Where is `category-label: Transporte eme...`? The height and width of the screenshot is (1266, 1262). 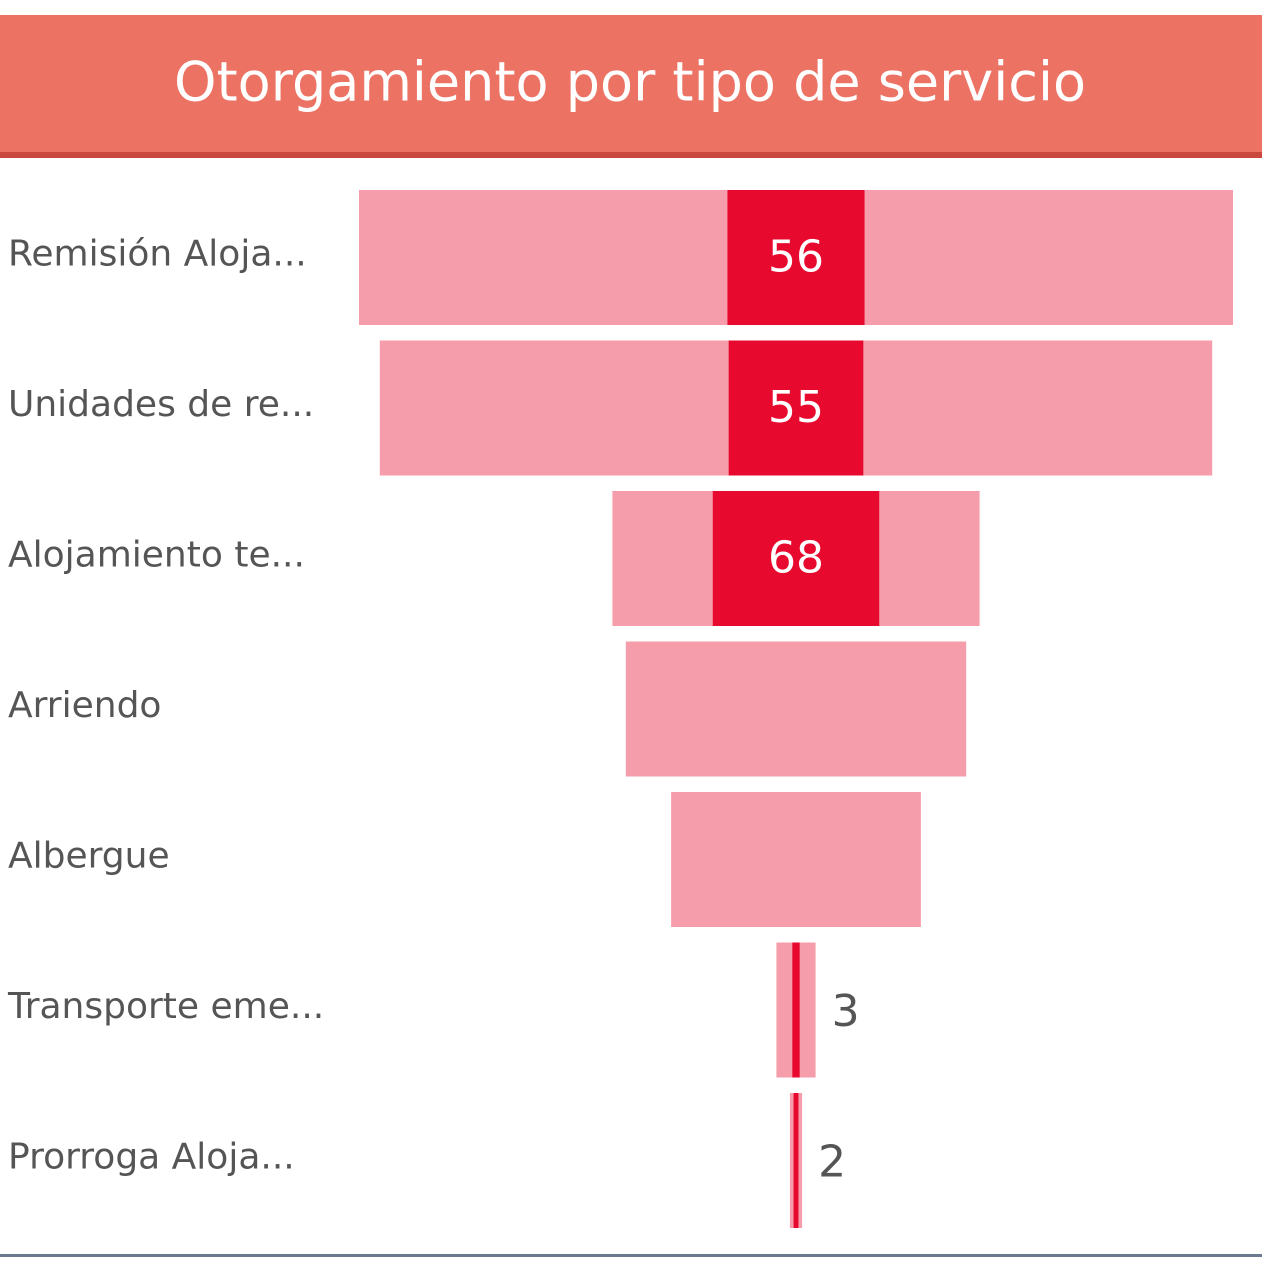 category-label: Transporte eme... is located at coordinates (165, 1006).